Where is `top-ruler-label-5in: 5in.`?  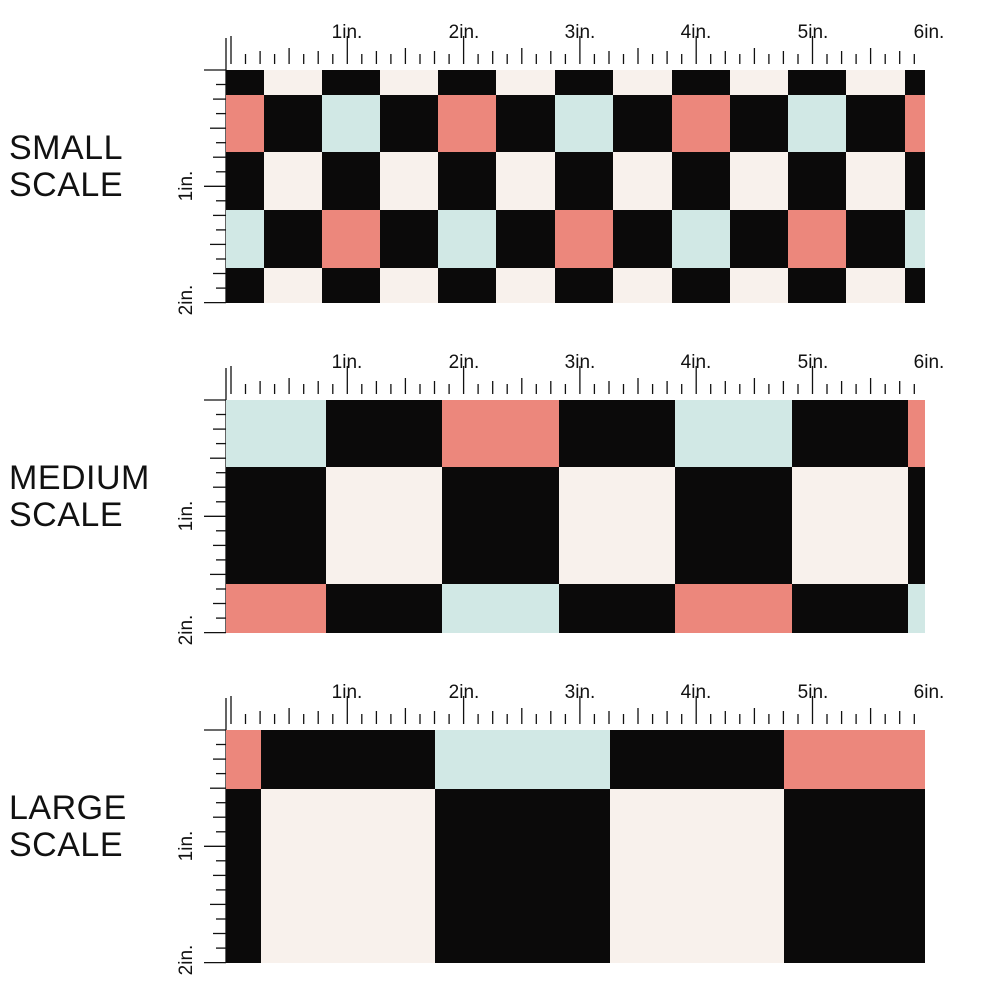 top-ruler-label-5in: 5in. is located at coordinates (813, 362).